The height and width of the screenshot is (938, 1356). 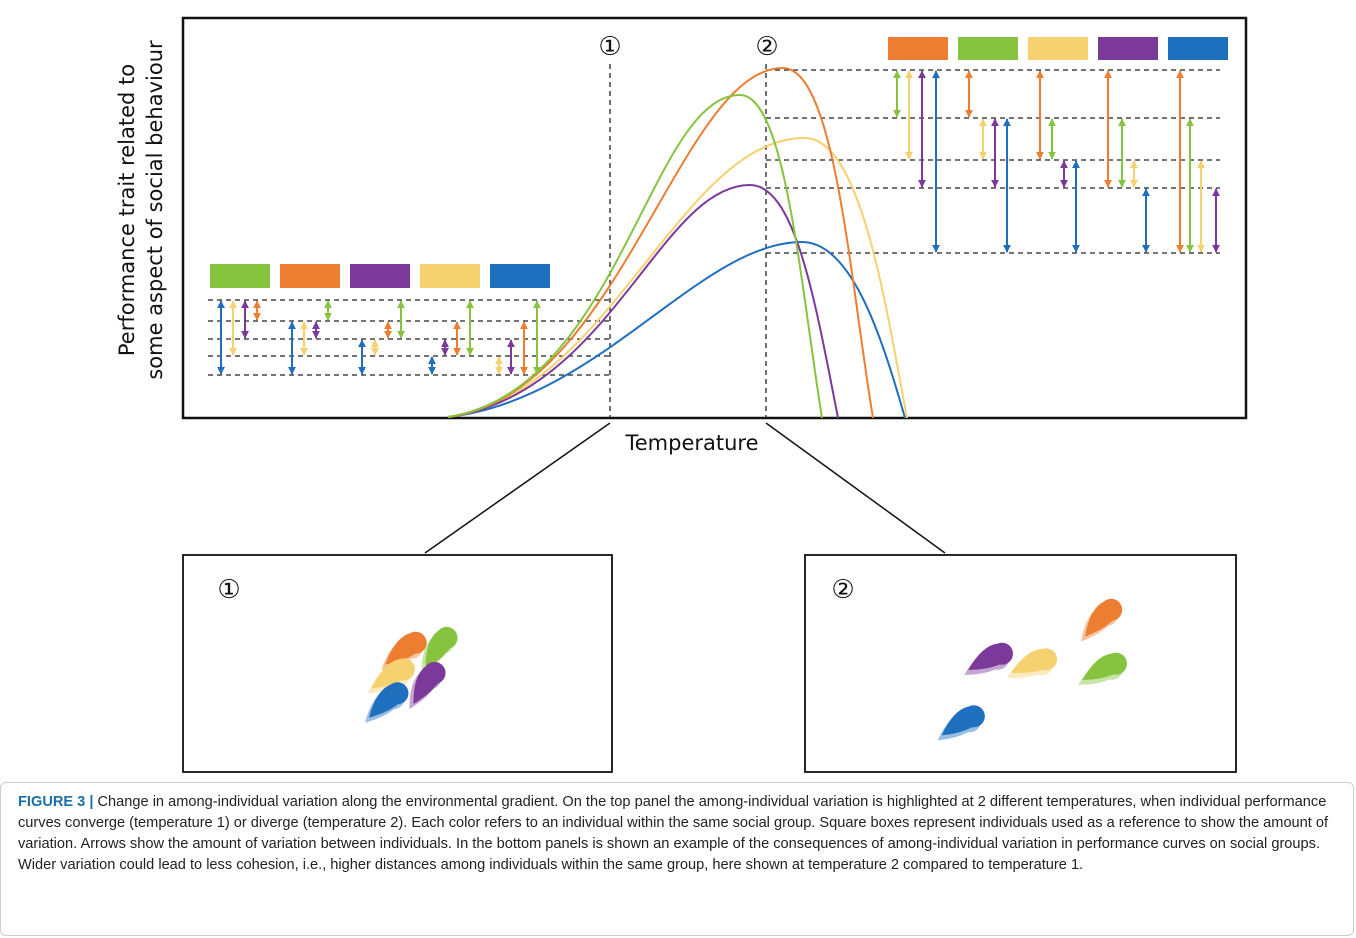 I want to click on panel-label: ②, so click(x=842, y=590).